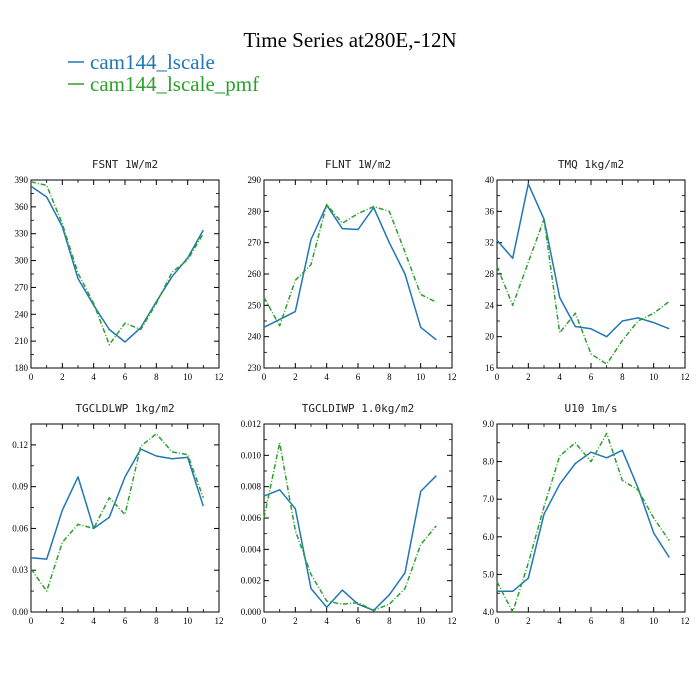 The width and height of the screenshot is (700, 700). Describe the element at coordinates (22, 261) in the screenshot. I see `y-tick-label: 300` at that location.